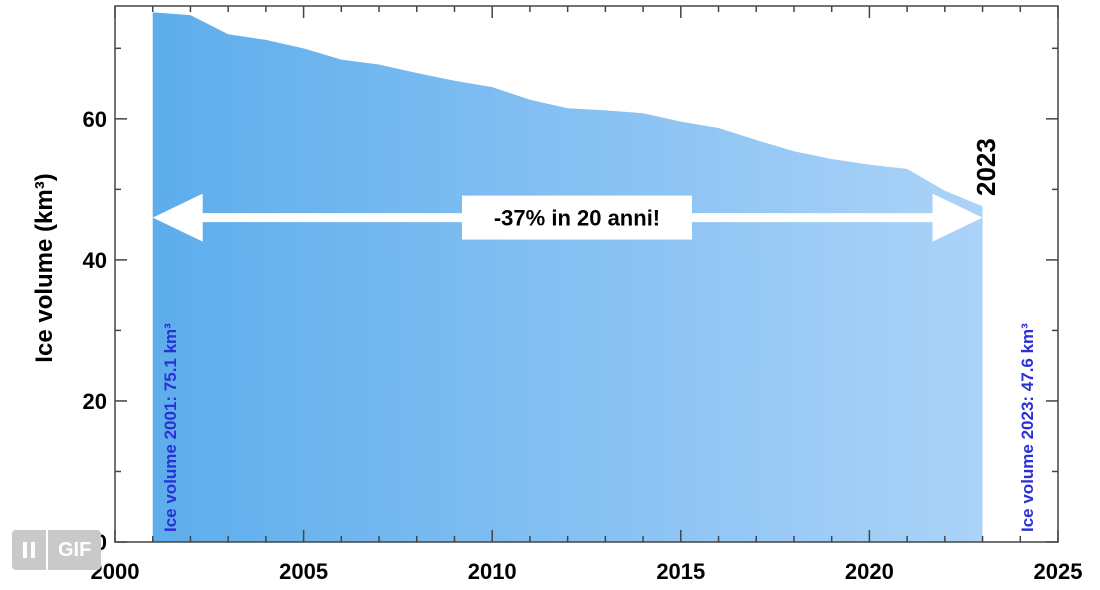  What do you see at coordinates (177, 217) in the screenshot?
I see `arrow-head-left` at bounding box center [177, 217].